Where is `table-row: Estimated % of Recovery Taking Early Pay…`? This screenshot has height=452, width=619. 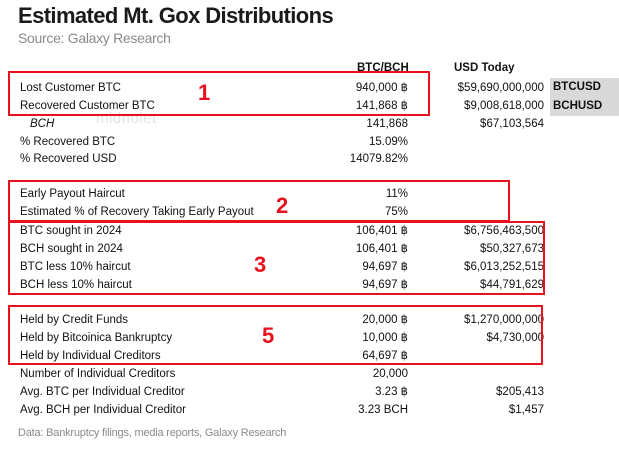 table-row: Estimated % of Recovery Taking Early Pay… is located at coordinates (309, 212).